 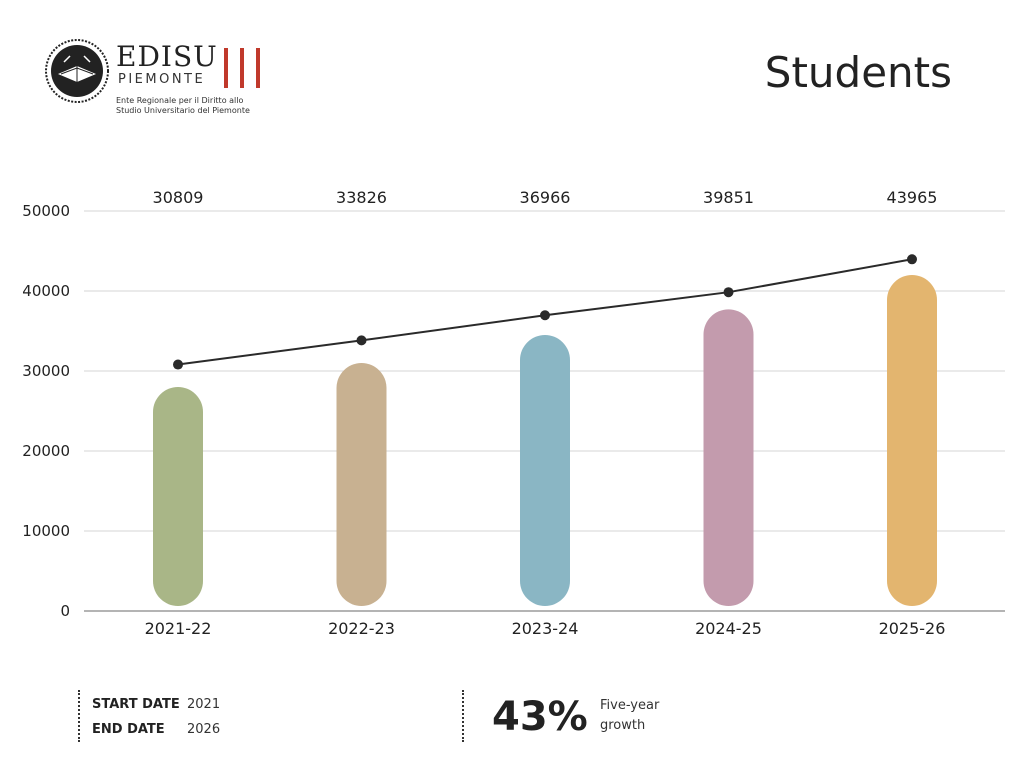 What do you see at coordinates (361, 628) in the screenshot?
I see `x-tick-label: 2022-23` at bounding box center [361, 628].